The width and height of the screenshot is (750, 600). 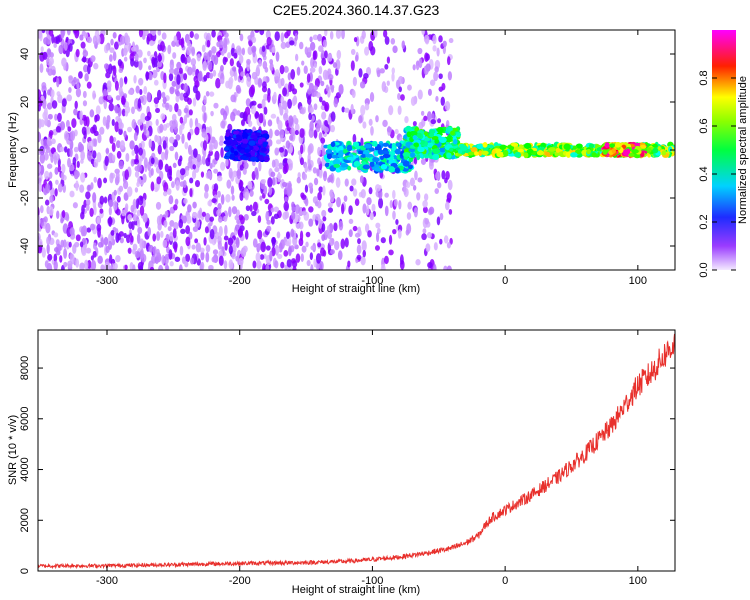 I want to click on colorbar-tick-label: 0.0, so click(x=704, y=269).